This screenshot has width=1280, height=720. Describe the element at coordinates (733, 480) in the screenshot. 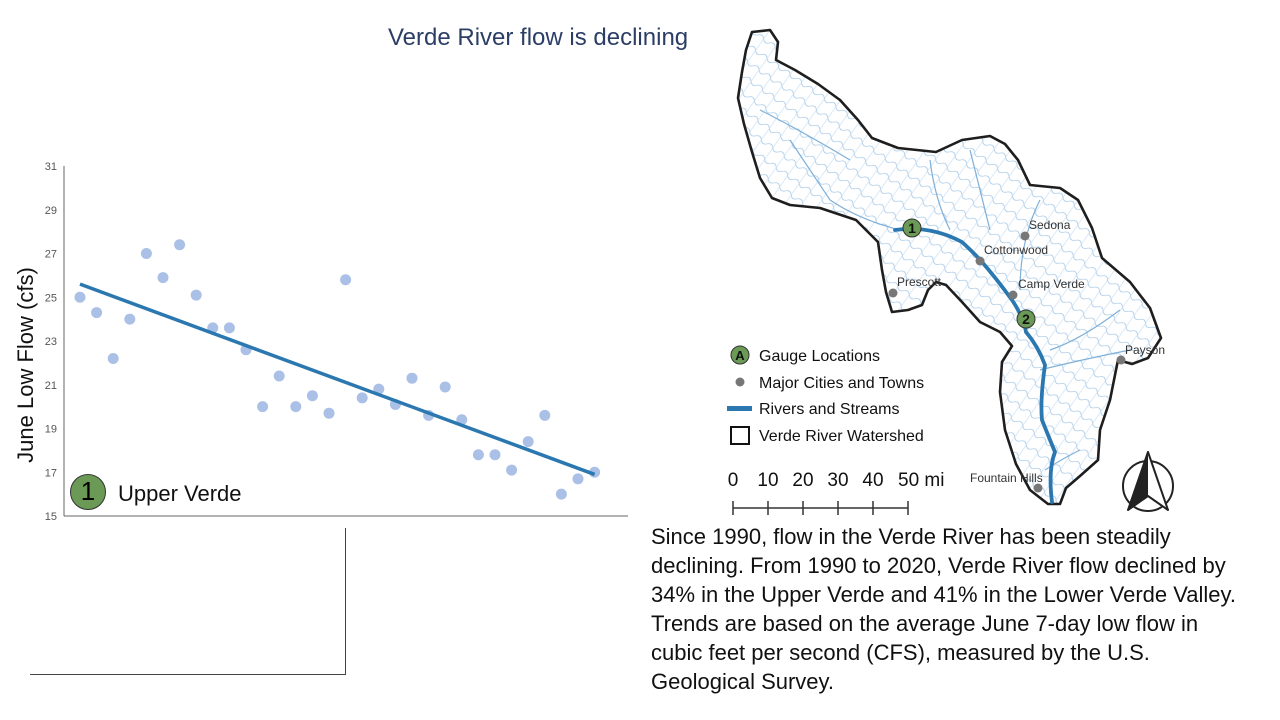

I see `scale-label: 0` at that location.